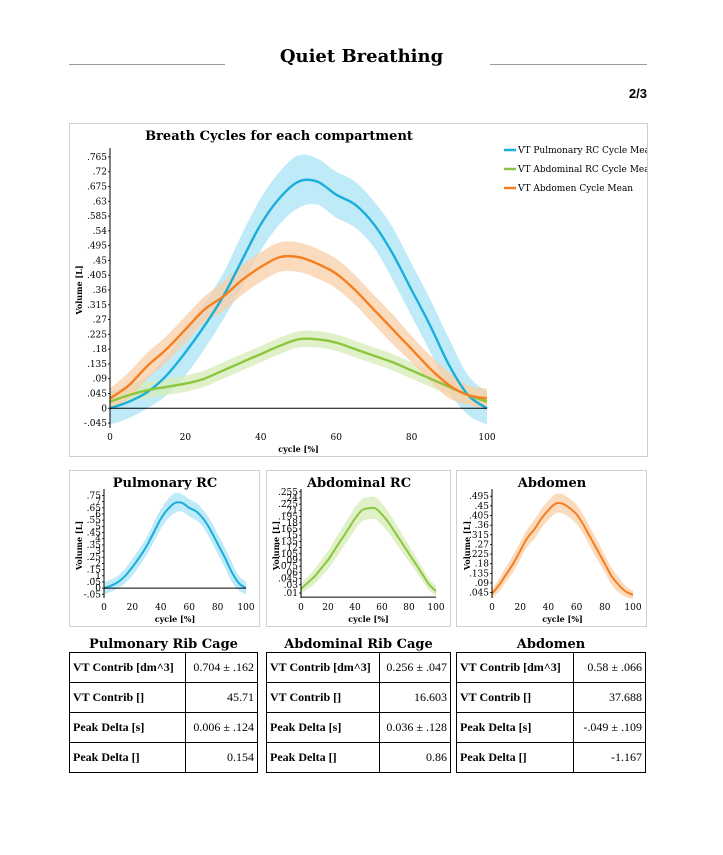  Describe the element at coordinates (415, 757) in the screenshot. I see `row-value: 0.86` at that location.